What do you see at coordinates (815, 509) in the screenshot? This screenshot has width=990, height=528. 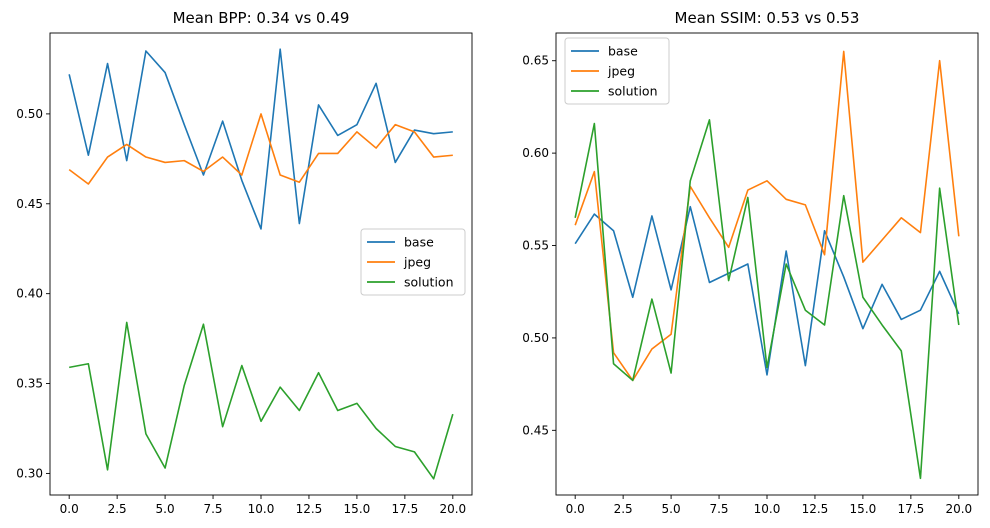 I see `x-tick-label: 12.5` at bounding box center [815, 509].